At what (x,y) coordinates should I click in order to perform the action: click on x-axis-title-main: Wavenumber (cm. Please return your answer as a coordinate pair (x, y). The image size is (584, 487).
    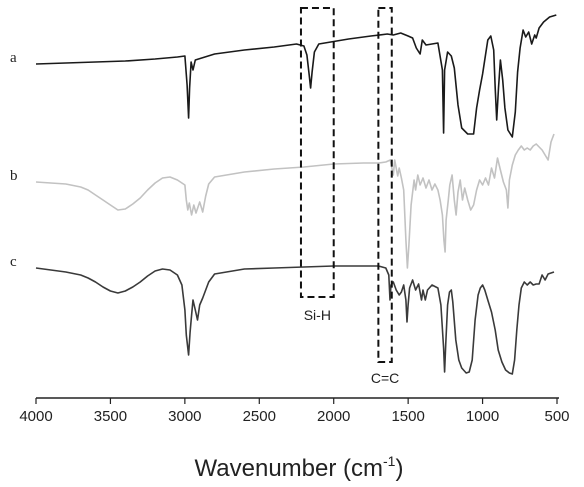
    Looking at the image, I should click on (289, 468).